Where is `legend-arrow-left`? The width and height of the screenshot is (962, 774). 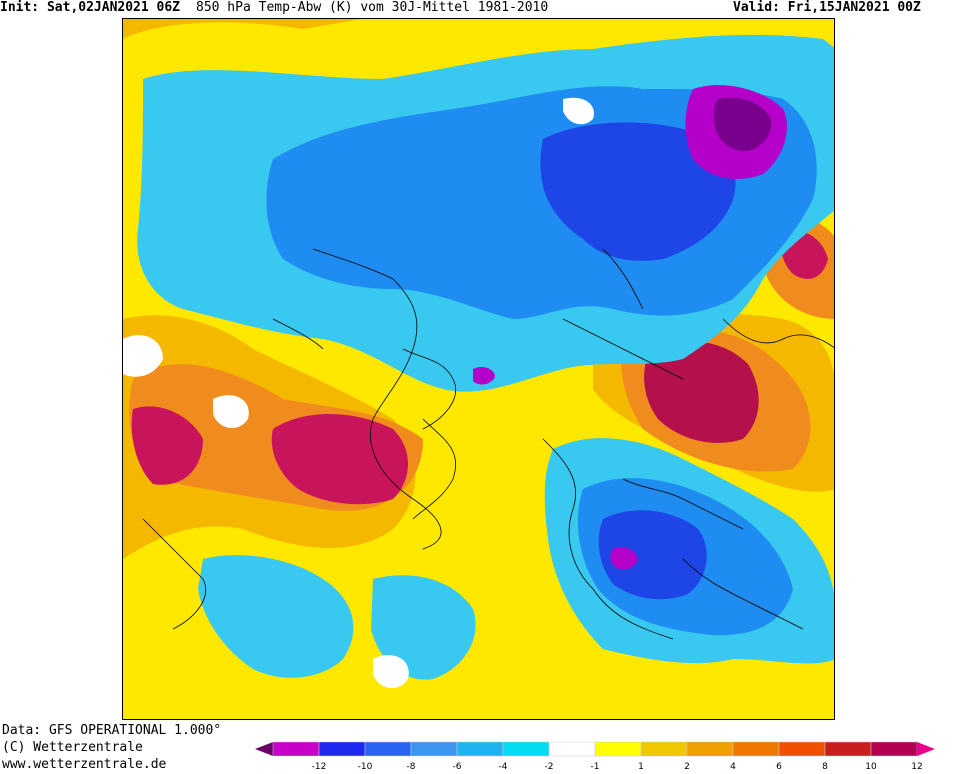 legend-arrow-left is located at coordinates (264, 749).